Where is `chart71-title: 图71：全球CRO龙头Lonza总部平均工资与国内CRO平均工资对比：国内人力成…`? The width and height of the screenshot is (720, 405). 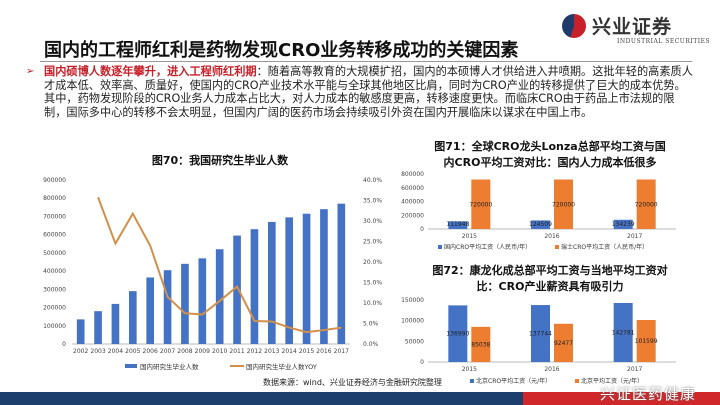 chart71-title: 图71：全球CRO龙头Lonza总部平均工资与国内CRO平均工资对比：国内人力成… is located at coordinates (550, 154).